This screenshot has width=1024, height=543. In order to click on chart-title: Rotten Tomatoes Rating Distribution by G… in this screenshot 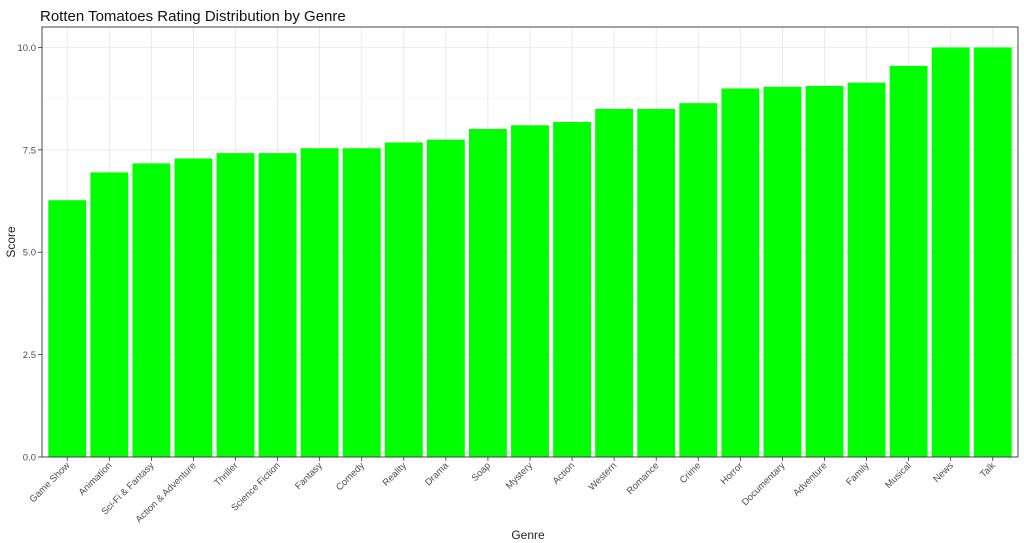, I will do `click(193, 16)`.